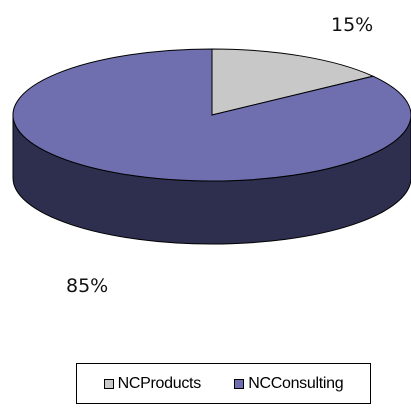  Describe the element at coordinates (108, 383) in the screenshot. I see `legend-swatch-ncproducts` at that location.